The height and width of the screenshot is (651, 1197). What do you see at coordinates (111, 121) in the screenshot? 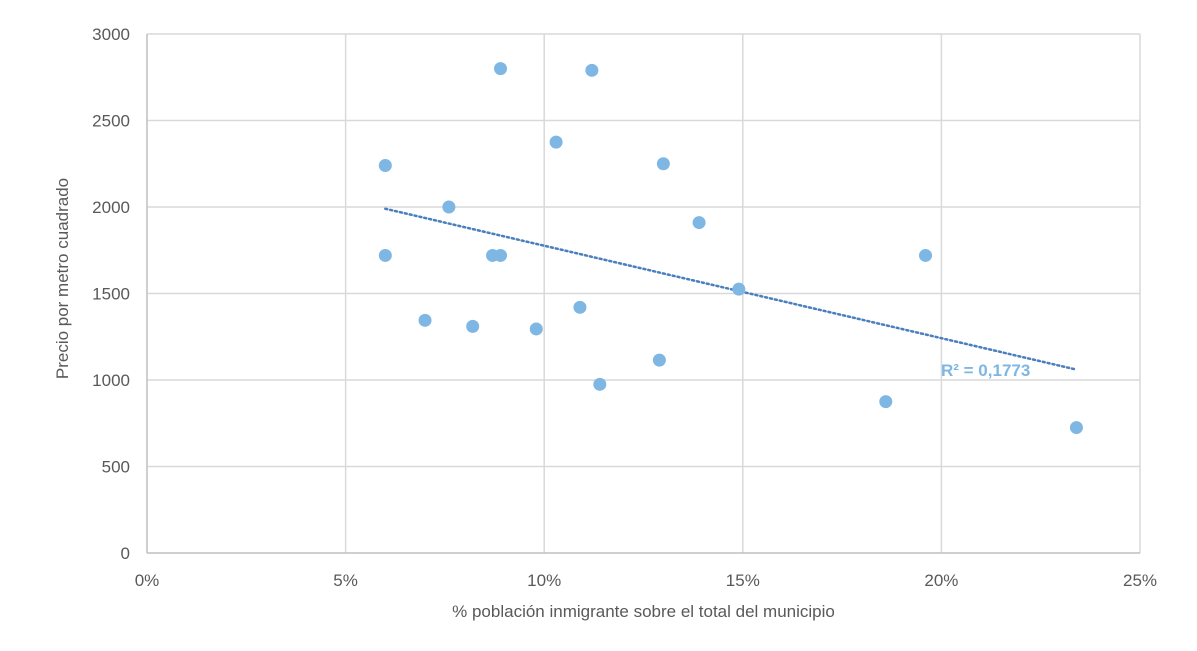
I see `y-tick-label: 2500` at bounding box center [111, 121].